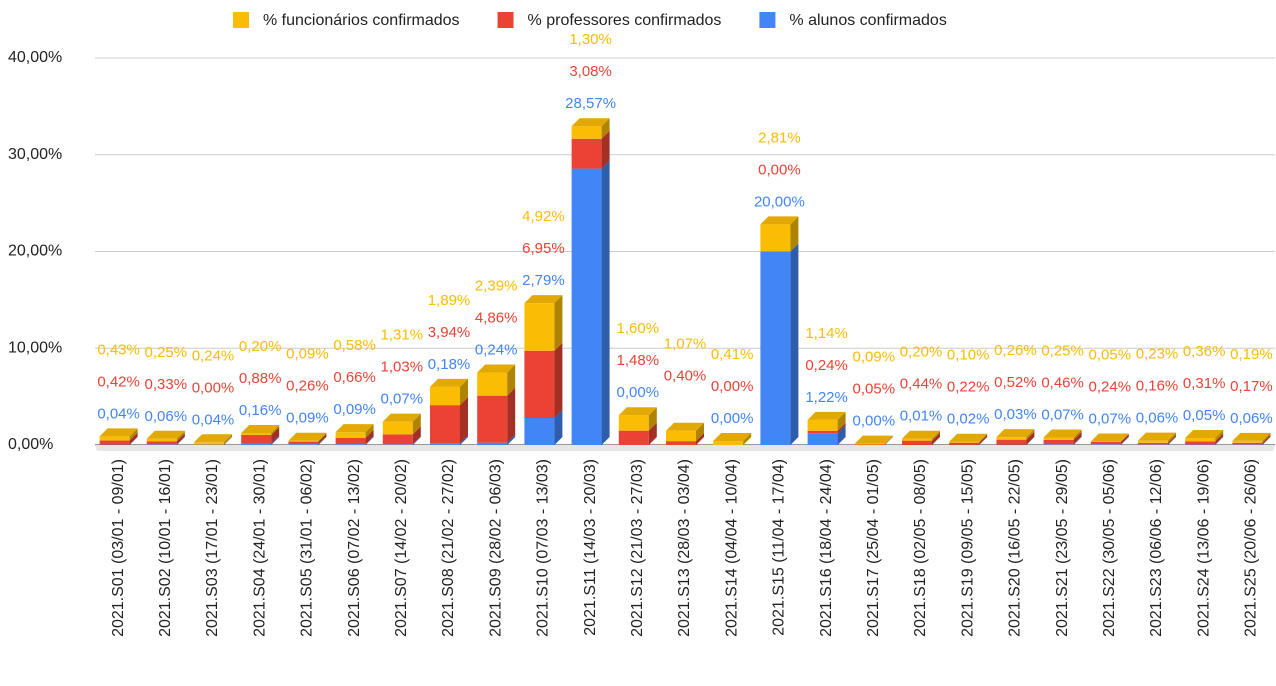 Image resolution: width=1276 pixels, height=686 pixels. I want to click on value-label: 0,02%, so click(968, 419).